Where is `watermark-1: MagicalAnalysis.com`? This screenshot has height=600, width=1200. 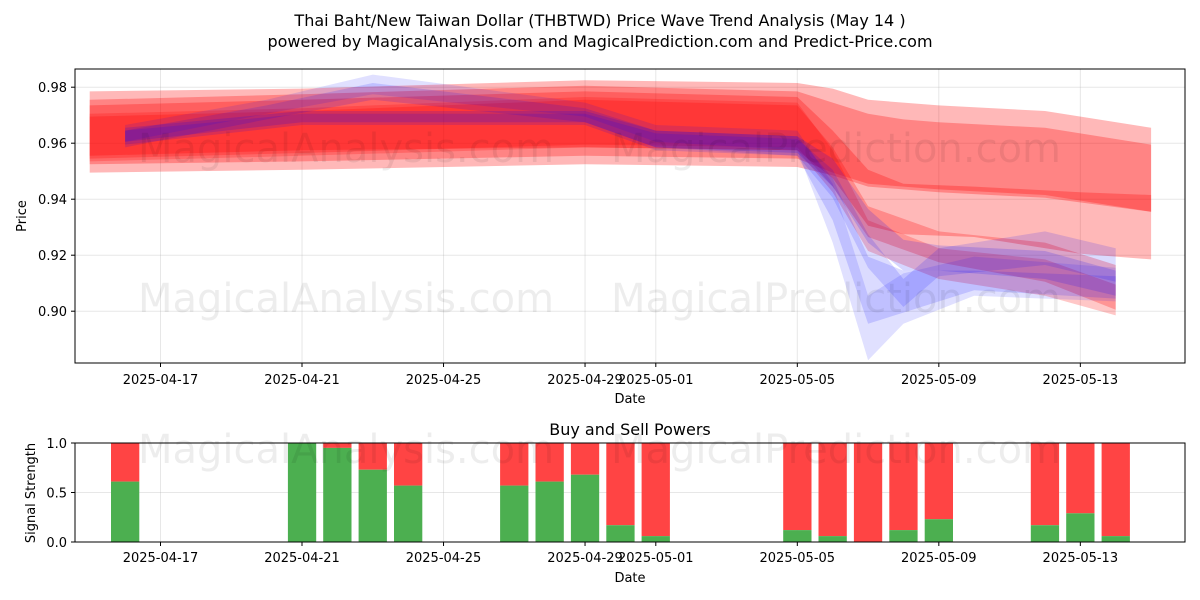 watermark-1: MagicalAnalysis.com is located at coordinates (346, 149).